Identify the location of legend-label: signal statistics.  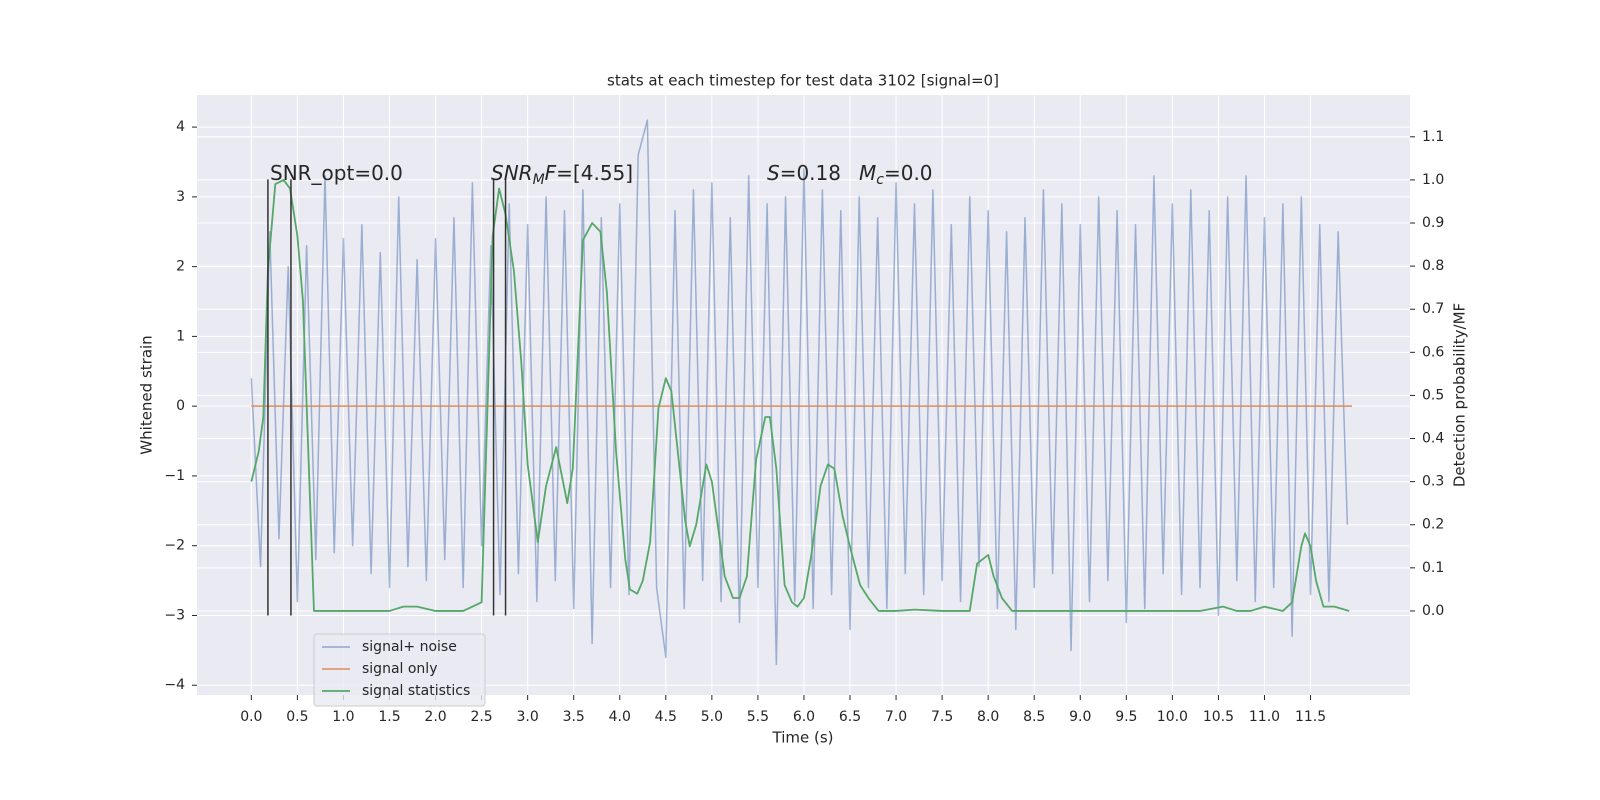
(416, 691).